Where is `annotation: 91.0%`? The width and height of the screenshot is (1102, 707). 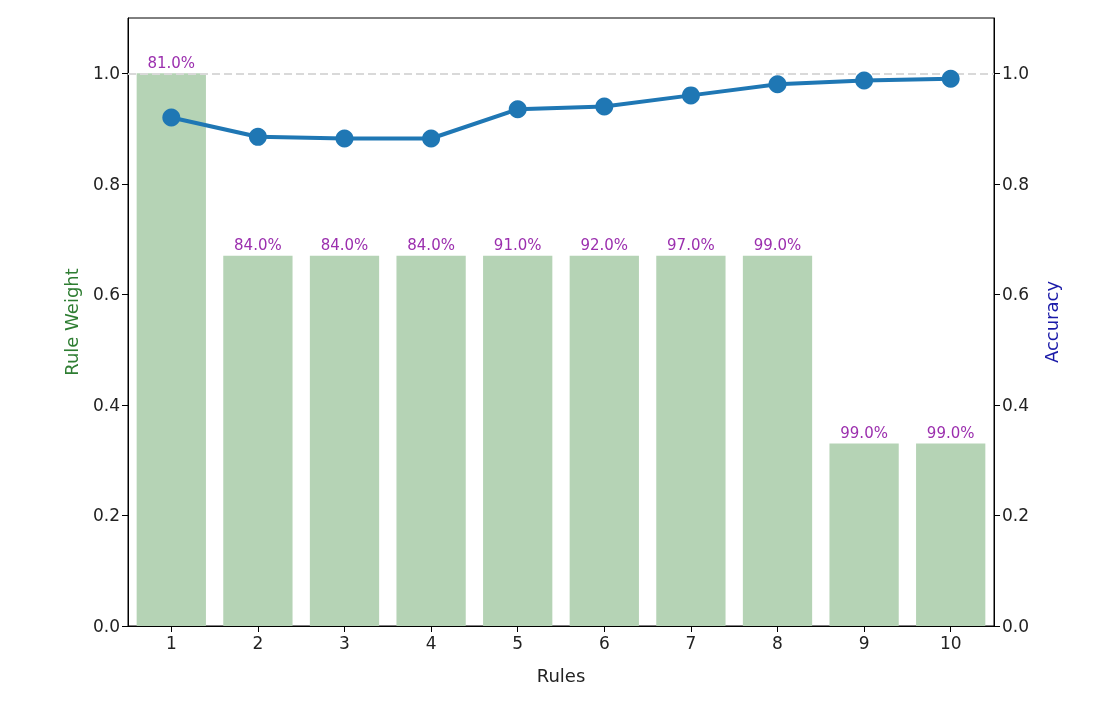
annotation: 91.0% is located at coordinates (517, 245).